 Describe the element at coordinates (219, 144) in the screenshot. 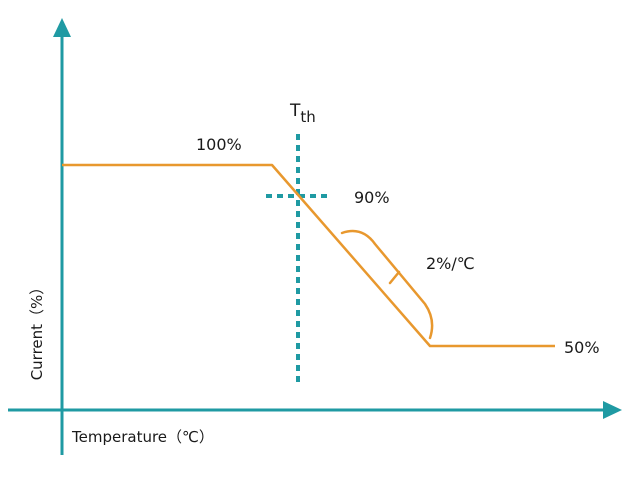

I see `level-100-label: 100%` at that location.